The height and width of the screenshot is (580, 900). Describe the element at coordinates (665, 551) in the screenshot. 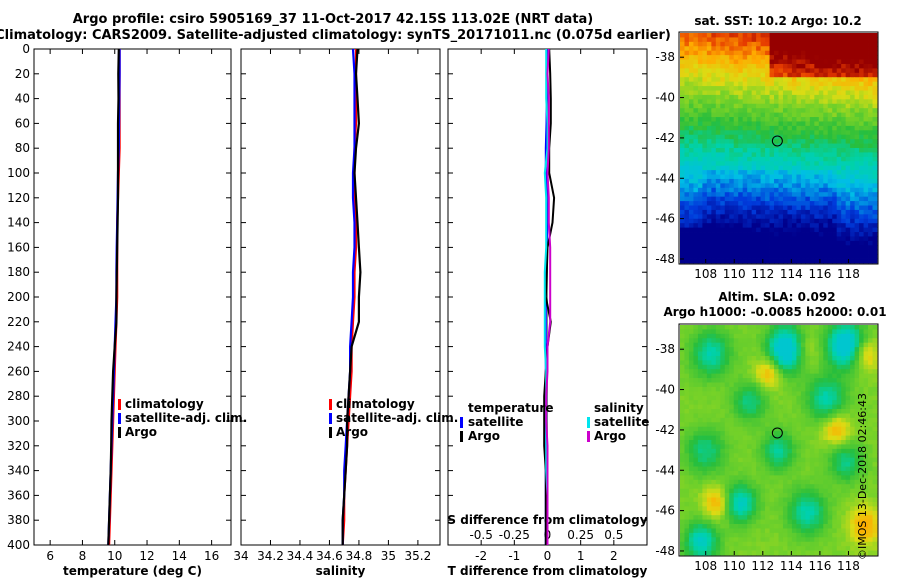

I see `map-y-tick-label: -48` at that location.